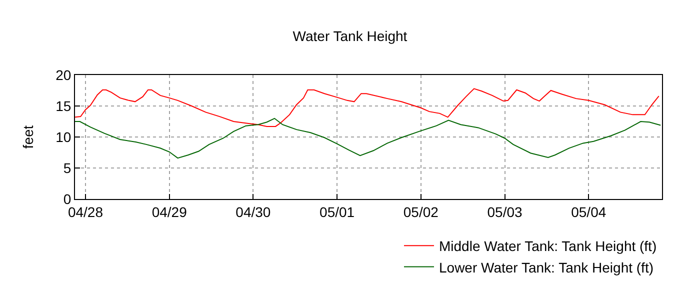  What do you see at coordinates (64, 136) in the screenshot?
I see `y-tick-label: 10` at bounding box center [64, 136].